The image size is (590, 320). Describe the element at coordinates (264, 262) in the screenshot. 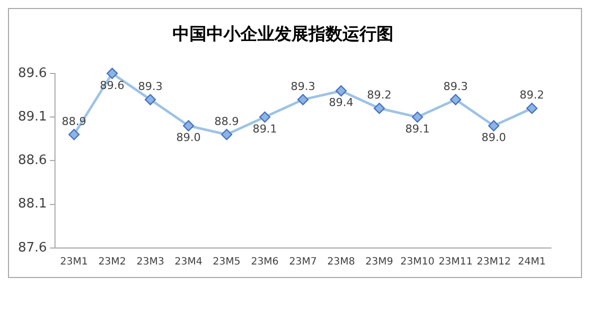

I see `x-tick-label: 23M6` at that location.